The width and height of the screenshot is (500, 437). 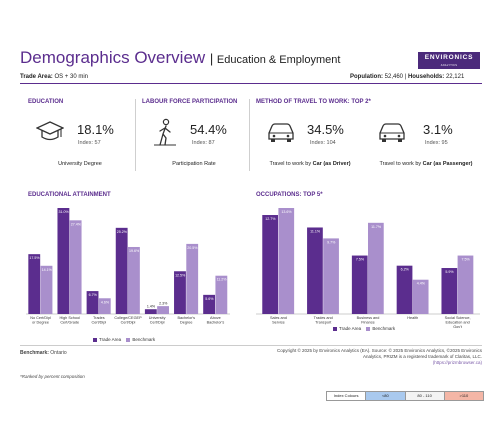 What do you see at coordinates (47, 270) in the screenshot?
I see `data-label: 14.1%` at bounding box center [47, 270].